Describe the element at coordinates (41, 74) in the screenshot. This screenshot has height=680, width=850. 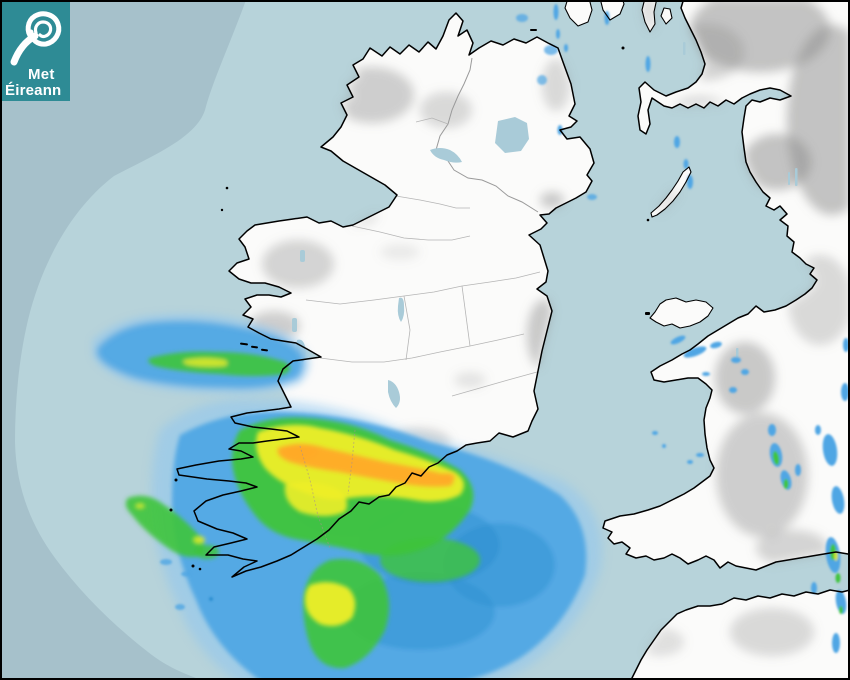
I see `logo-text-met: Met` at that location.